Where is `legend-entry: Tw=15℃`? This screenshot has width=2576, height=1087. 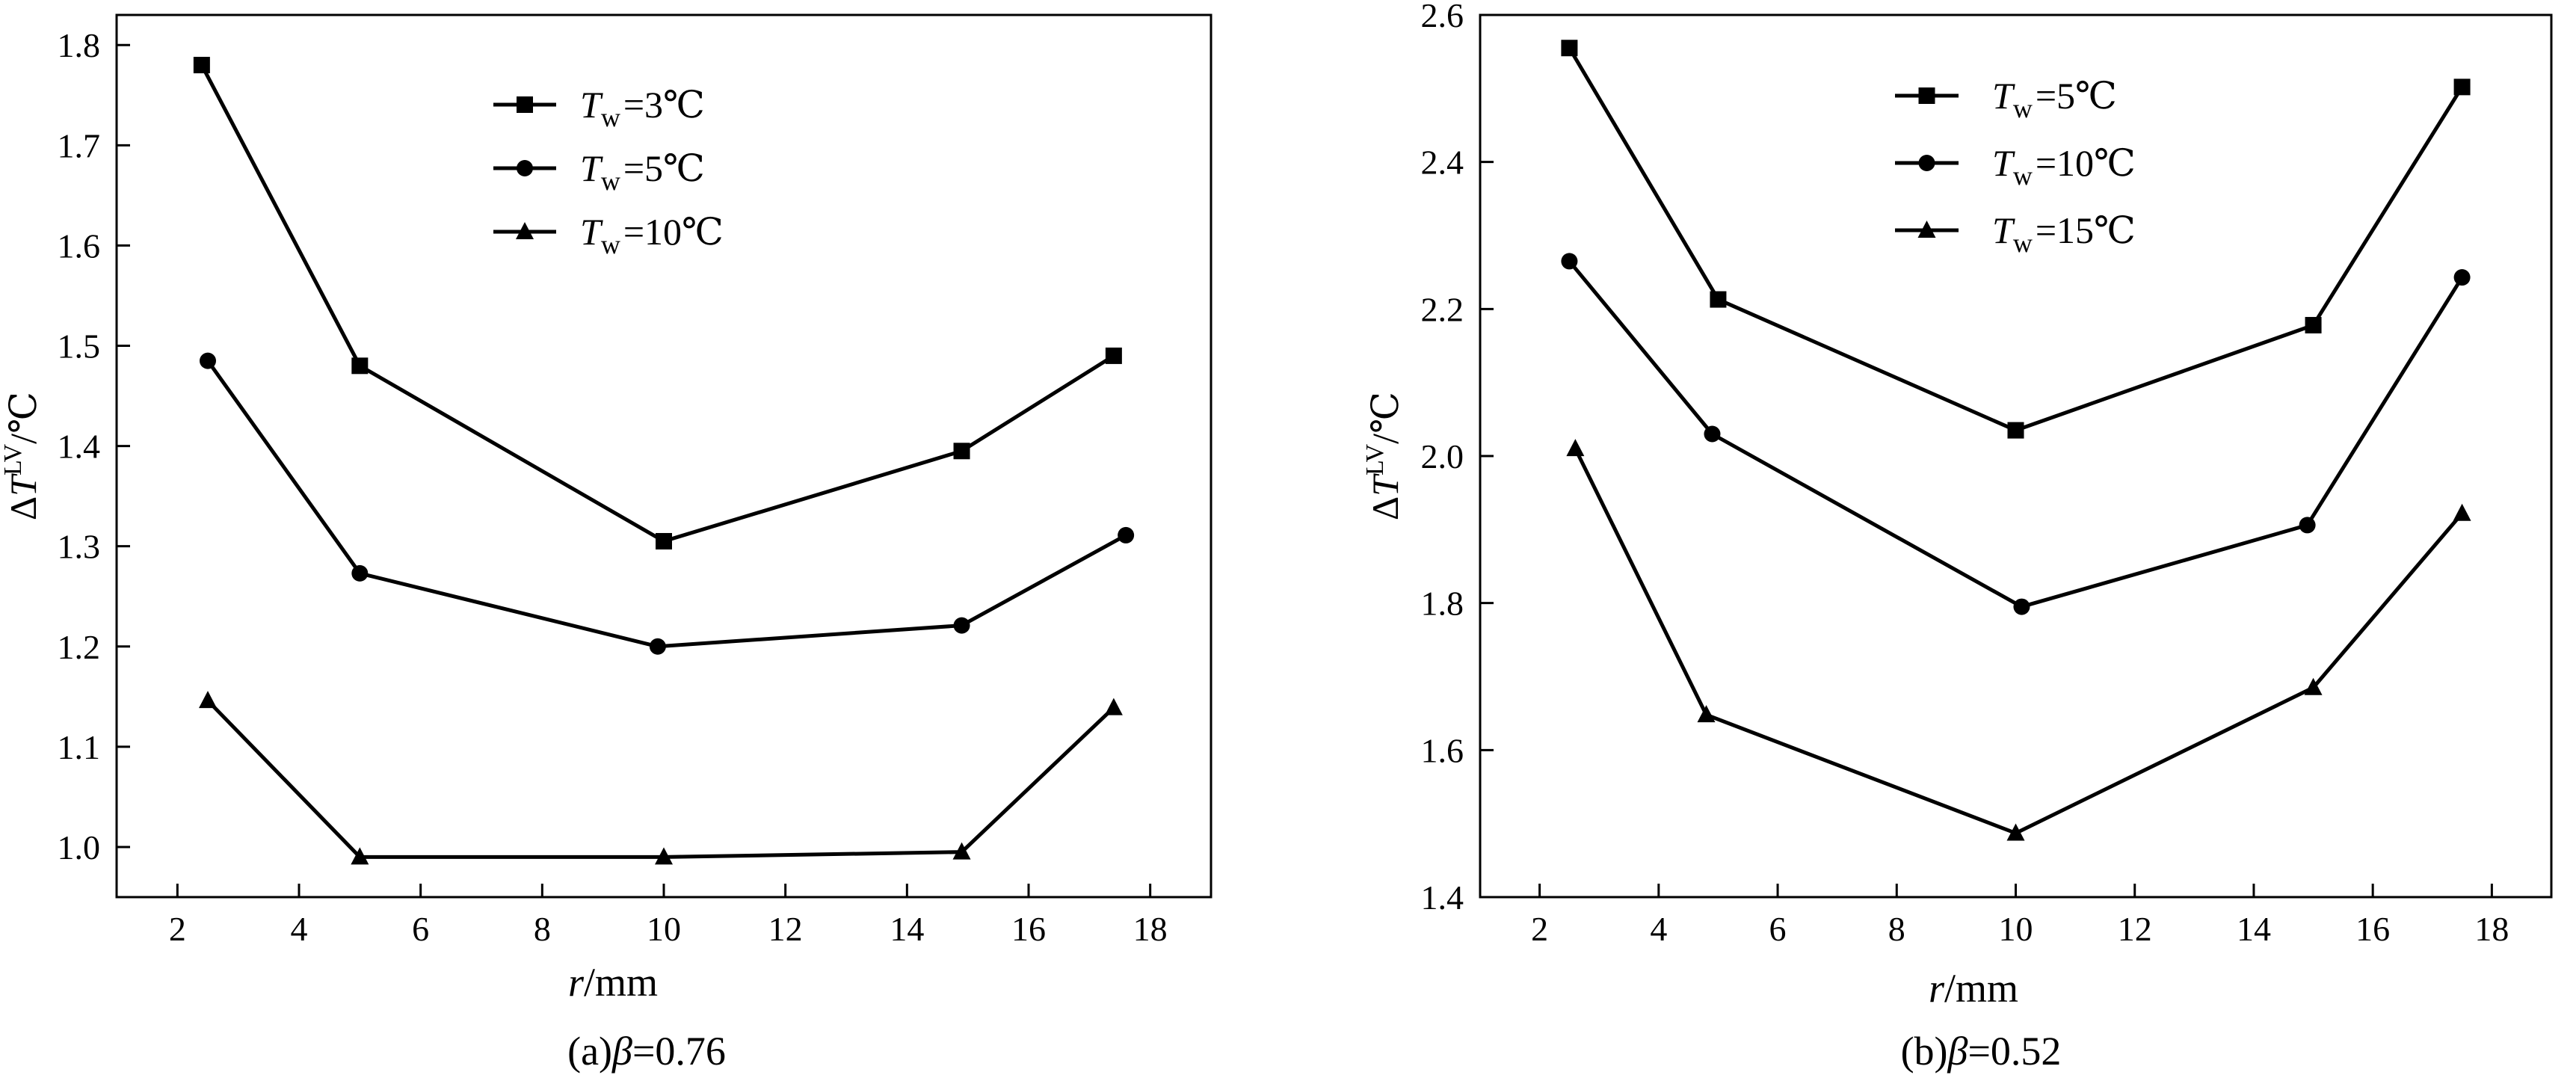
legend-entry: Tw=15℃ is located at coordinates (2064, 233).